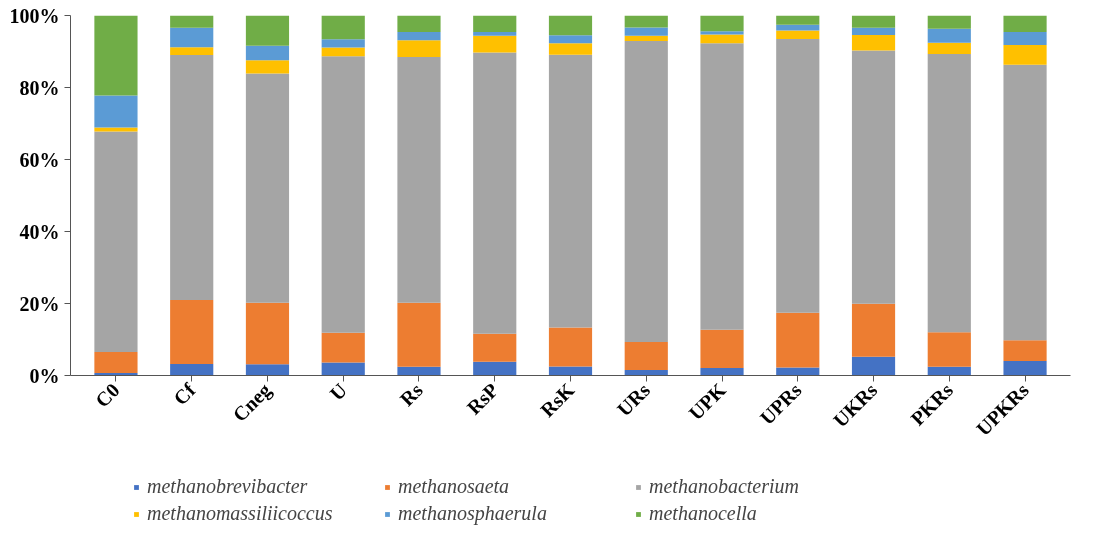 Image resolution: width=1108 pixels, height=556 pixels. Describe the element at coordinates (184, 394) in the screenshot. I see `x-tick-label: Cf` at that location.